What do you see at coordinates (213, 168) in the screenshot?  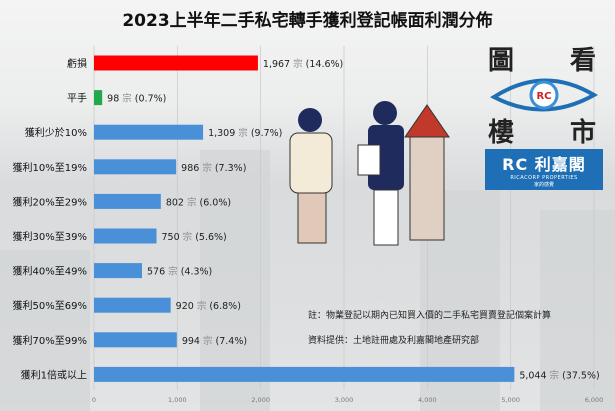 I see `value-label: 986 宗 (7.3%)` at bounding box center [213, 168].